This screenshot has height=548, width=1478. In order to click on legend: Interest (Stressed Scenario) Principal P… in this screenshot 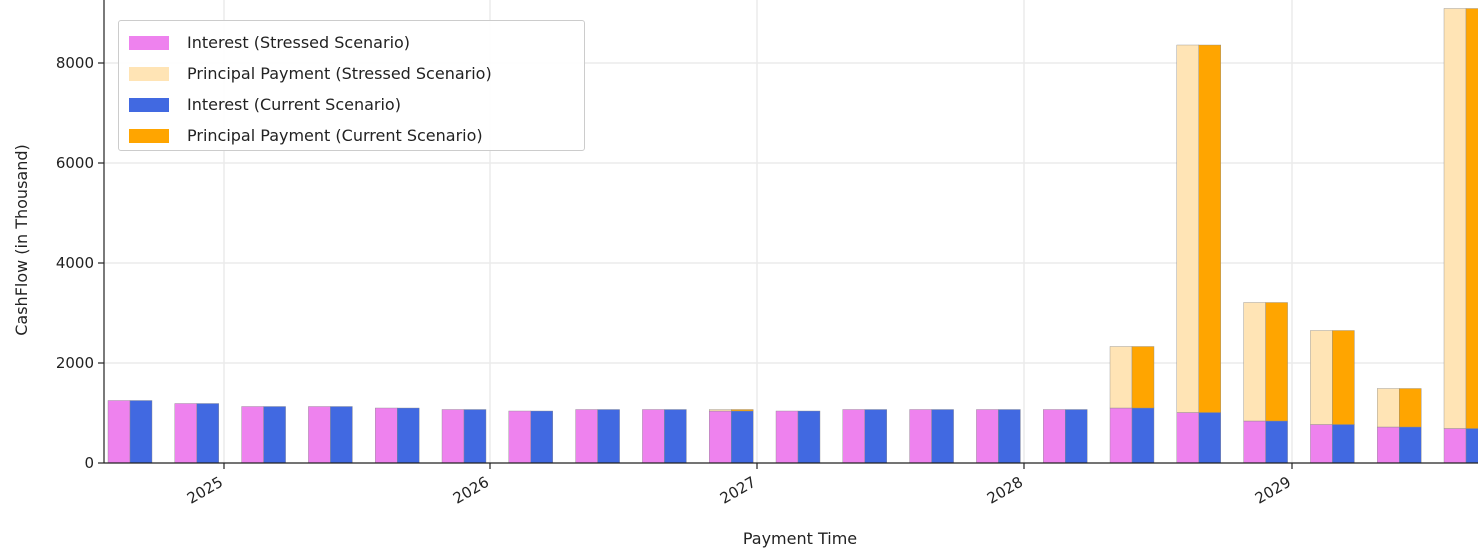, I will do `click(351, 85)`.